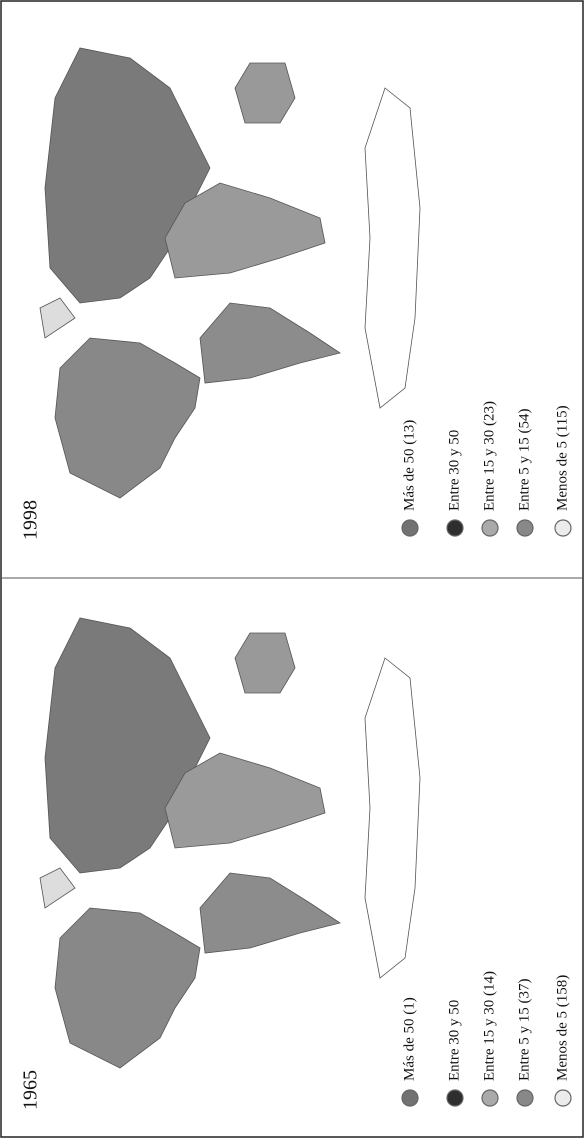 The width and height of the screenshot is (584, 1138). I want to click on legend-label: Entre 15 y 30 (14), so click(489, 1026).